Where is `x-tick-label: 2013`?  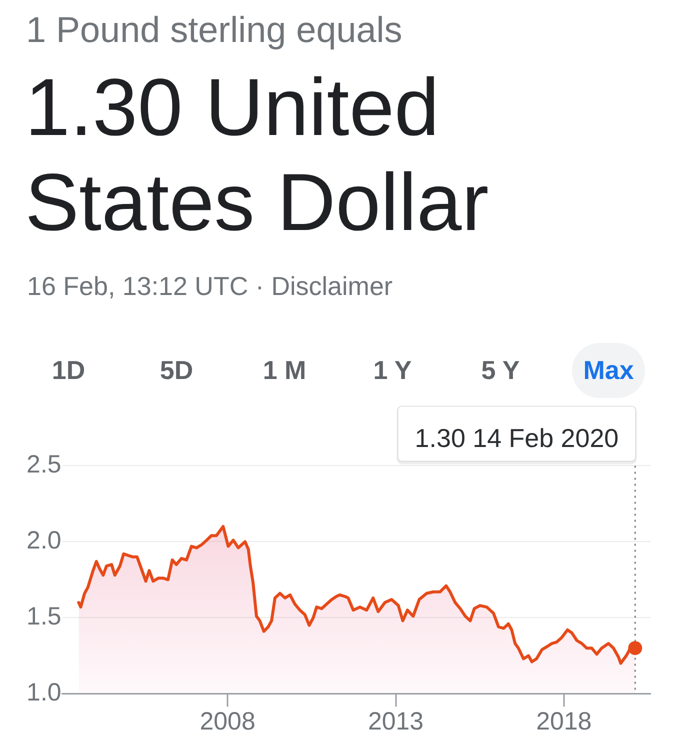
x-tick-label: 2013 is located at coordinates (396, 722).